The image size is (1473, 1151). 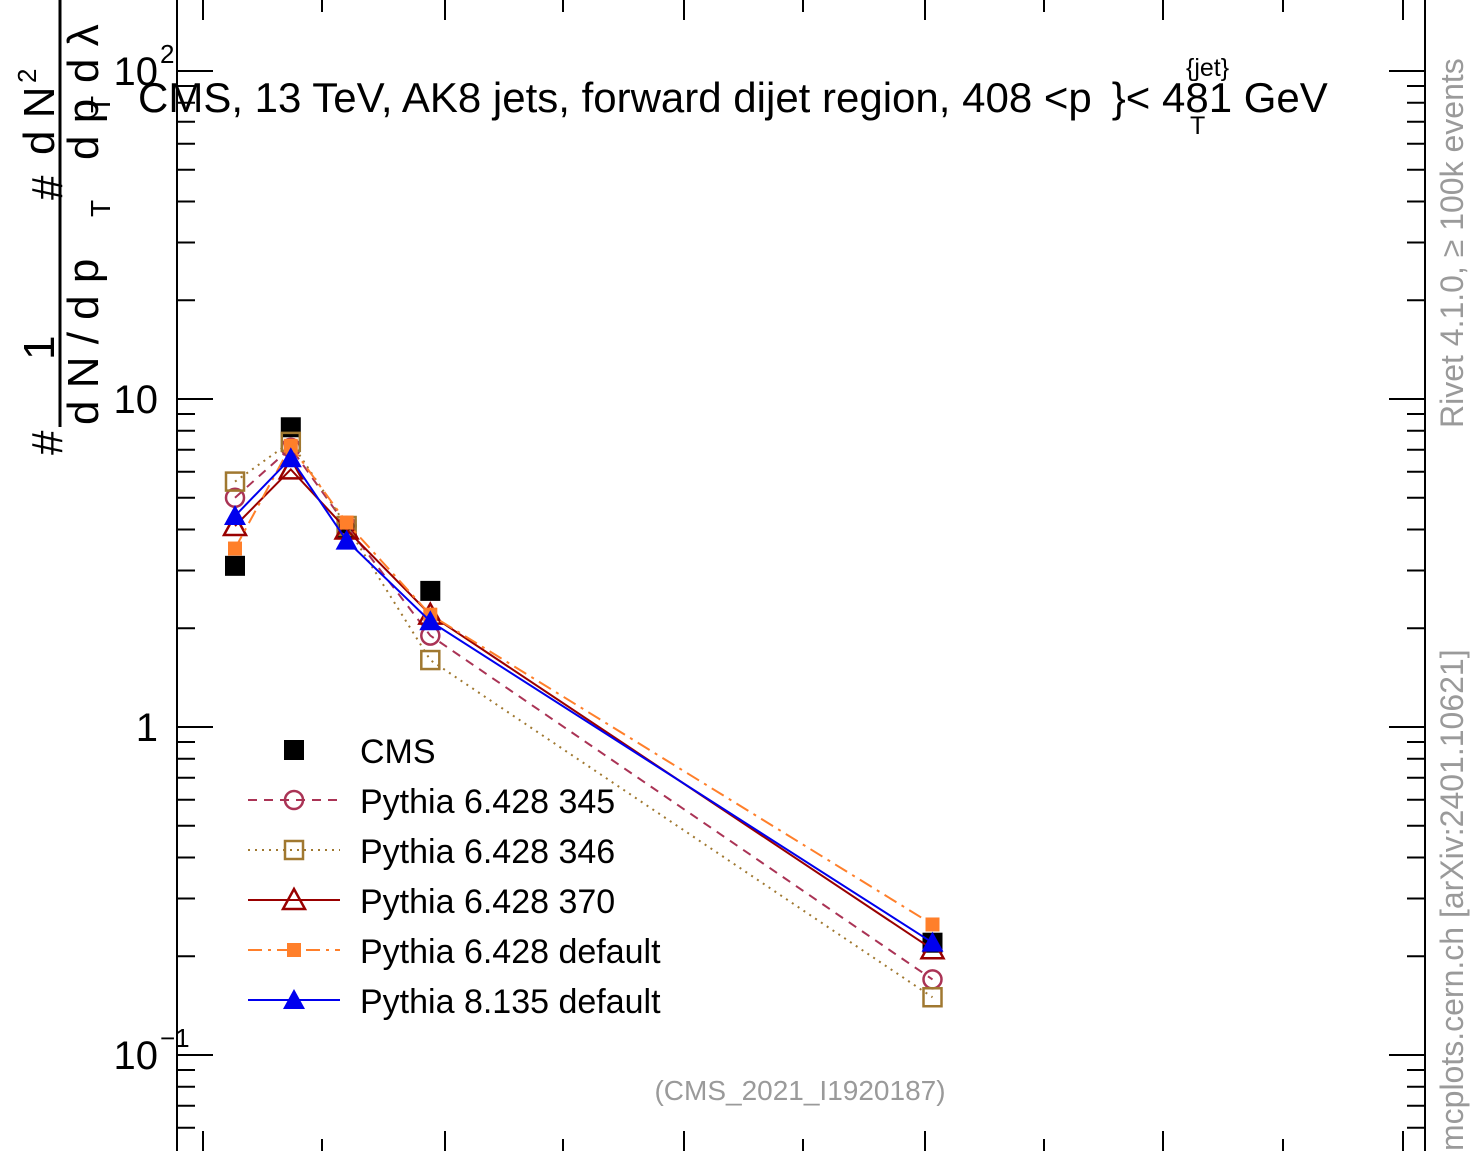 I want to click on ylabel-prefix-2: #, so click(x=47, y=187).